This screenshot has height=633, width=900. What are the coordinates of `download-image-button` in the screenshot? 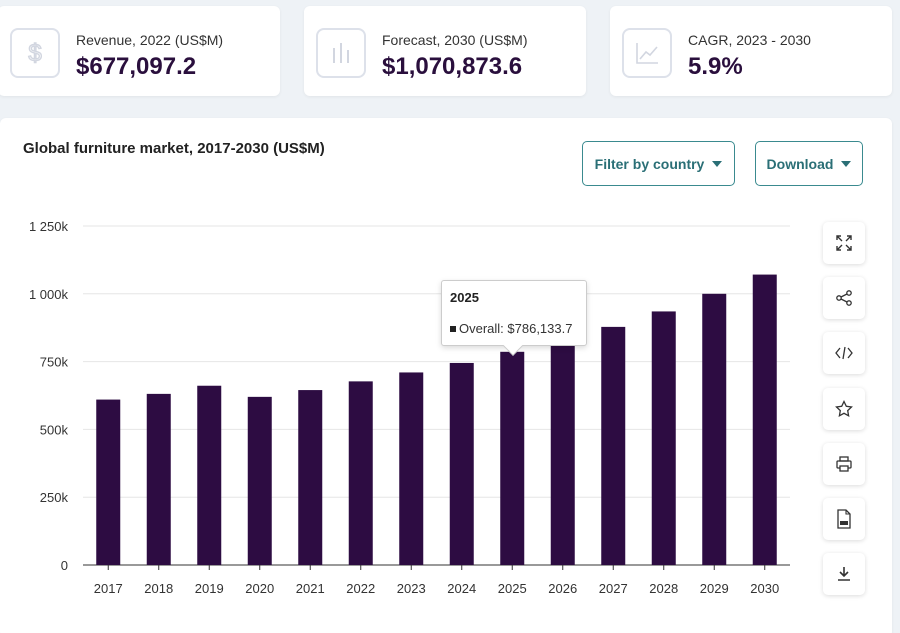 It's located at (844, 574).